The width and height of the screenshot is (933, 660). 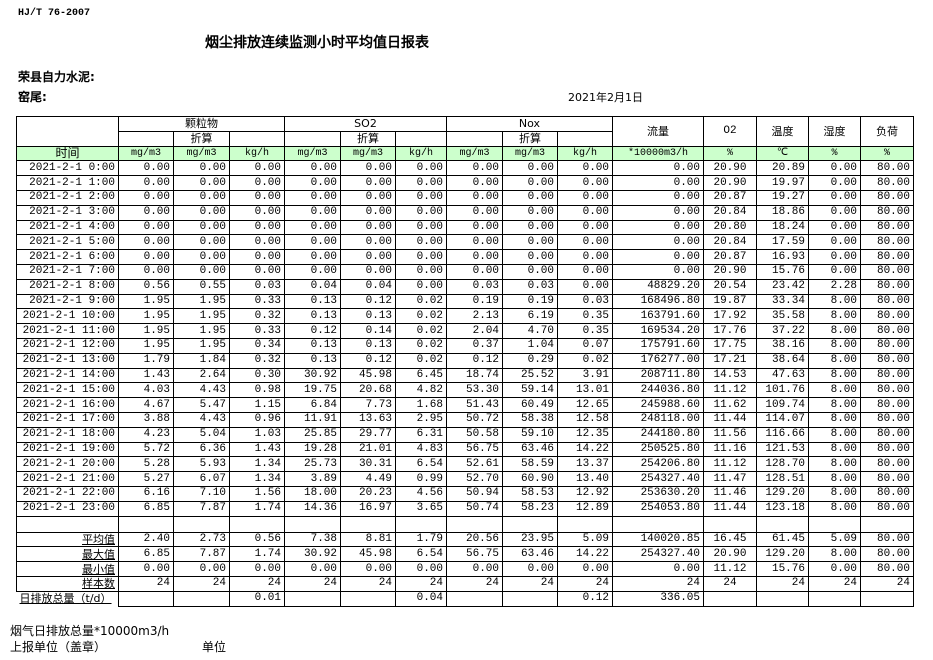 I want to click on value-cell: 0.13, so click(x=368, y=316).